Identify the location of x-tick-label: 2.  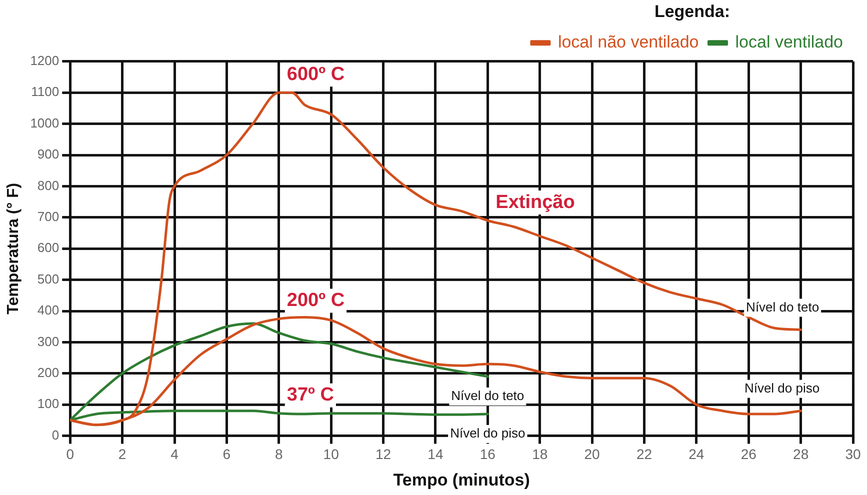
(122, 454).